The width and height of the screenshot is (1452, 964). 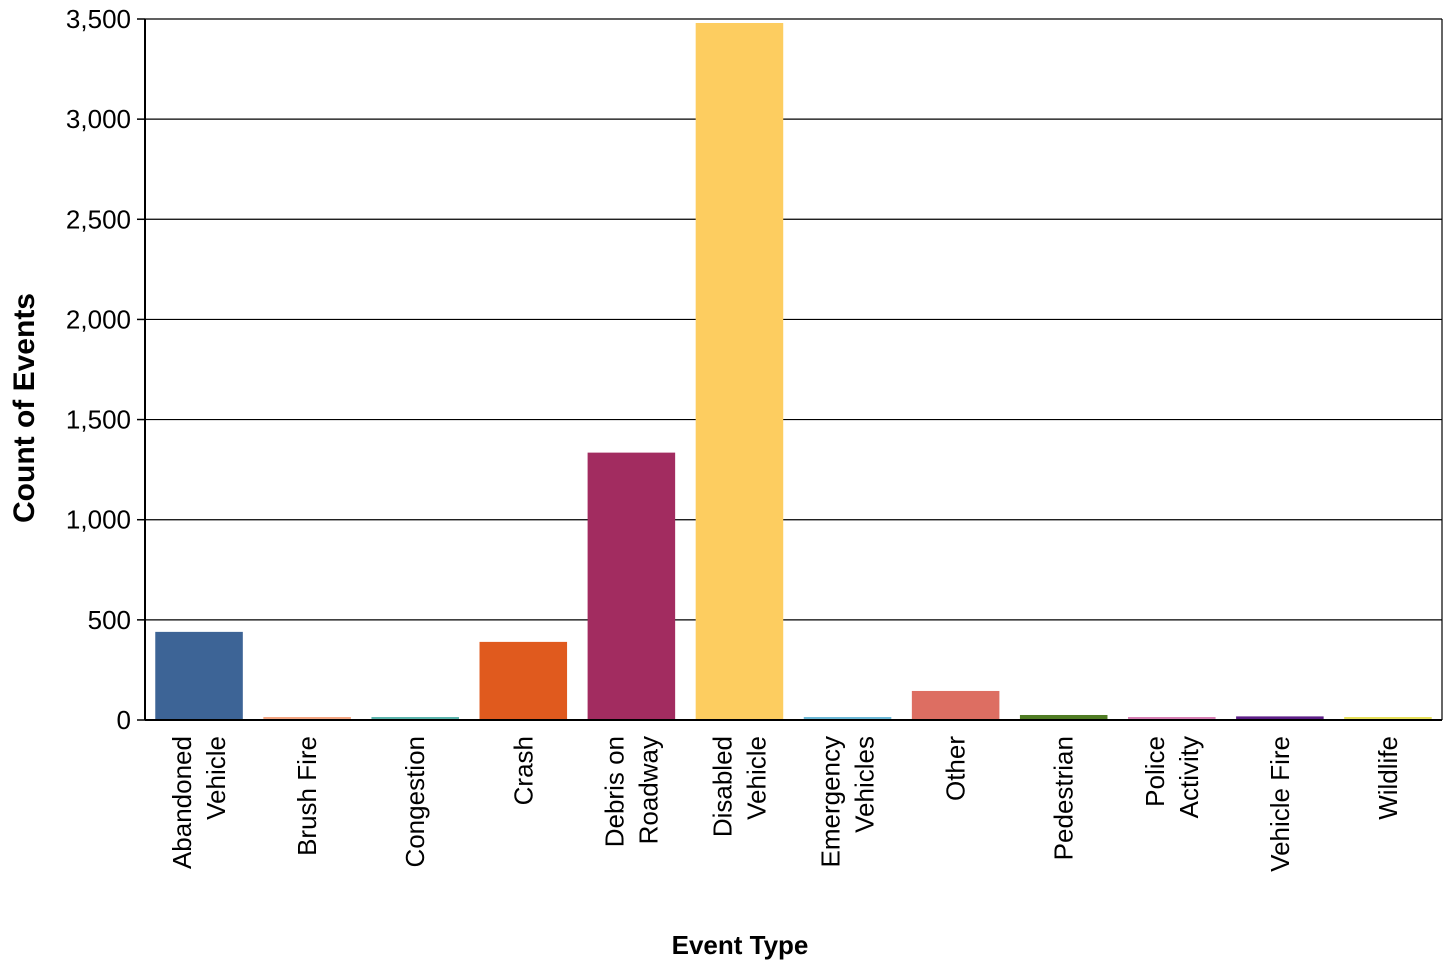 What do you see at coordinates (831, 802) in the screenshot?
I see `x-tick-label: Emergency` at bounding box center [831, 802].